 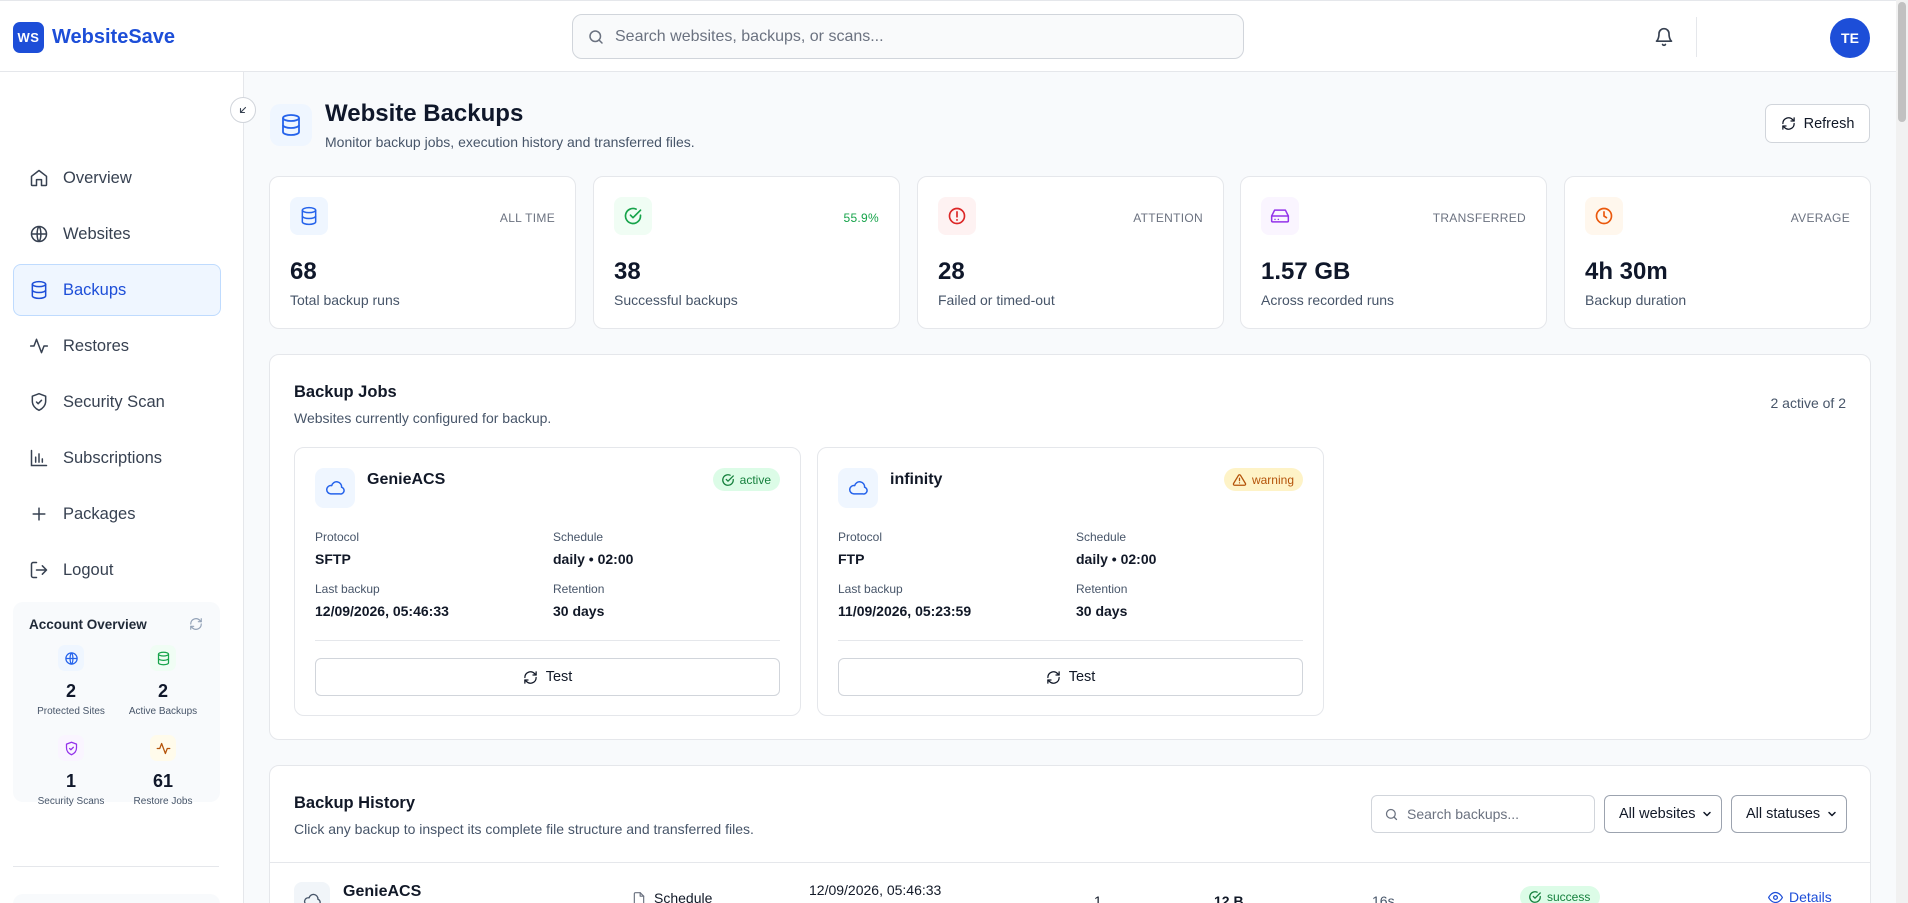 I want to click on sidebar-item-logout: Logout, so click(x=117, y=570).